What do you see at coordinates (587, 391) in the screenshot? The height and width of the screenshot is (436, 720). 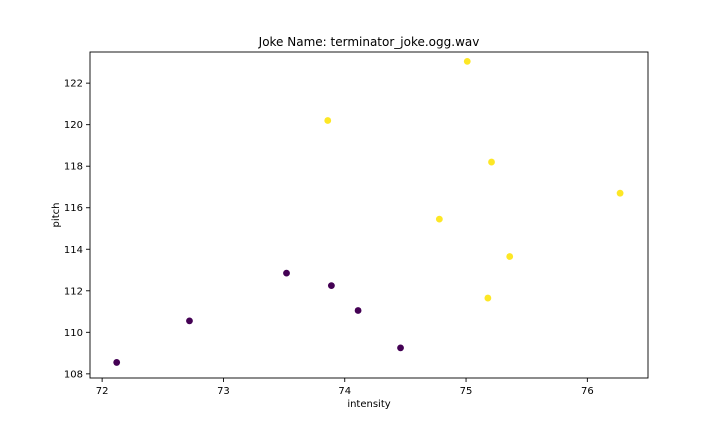 I see `x-tick-label: 76` at bounding box center [587, 391].